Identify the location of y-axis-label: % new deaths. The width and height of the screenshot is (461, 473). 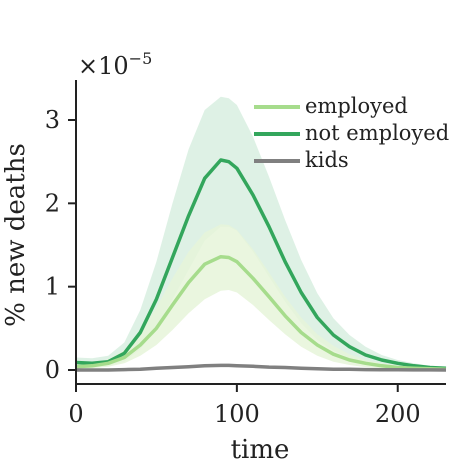
(16, 235).